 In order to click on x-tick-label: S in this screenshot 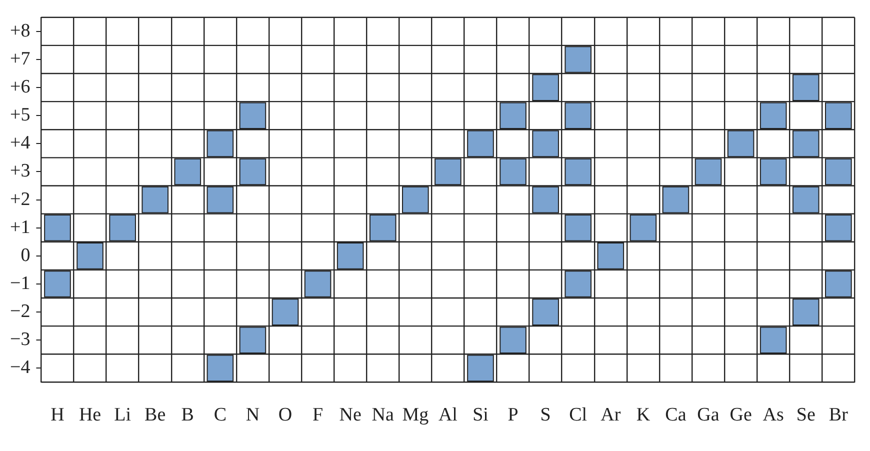, I will do `click(545, 415)`.